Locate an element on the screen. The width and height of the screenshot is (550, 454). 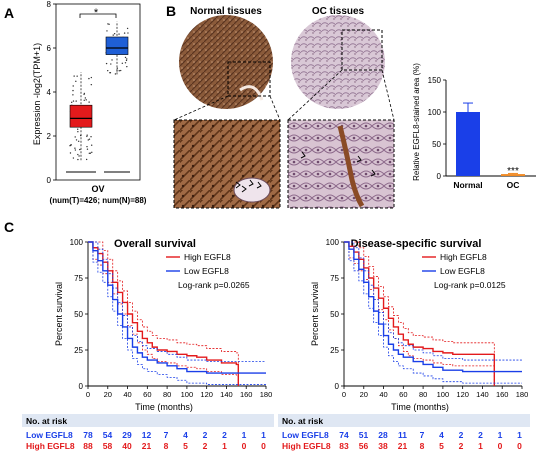
km-xtick-label: 160 is located at coordinates (502, 394).